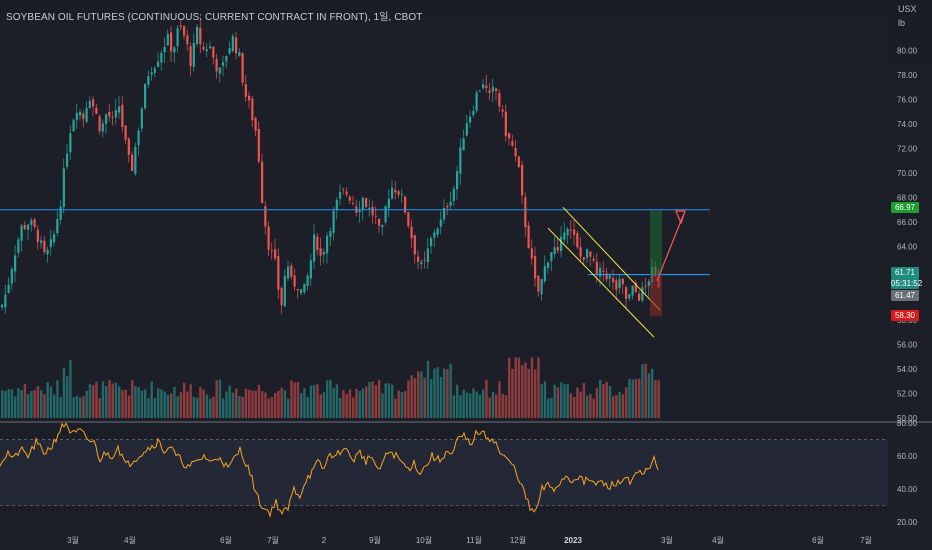 This screenshot has height=550, width=932. I want to click on currency-label: USX, so click(907, 9).